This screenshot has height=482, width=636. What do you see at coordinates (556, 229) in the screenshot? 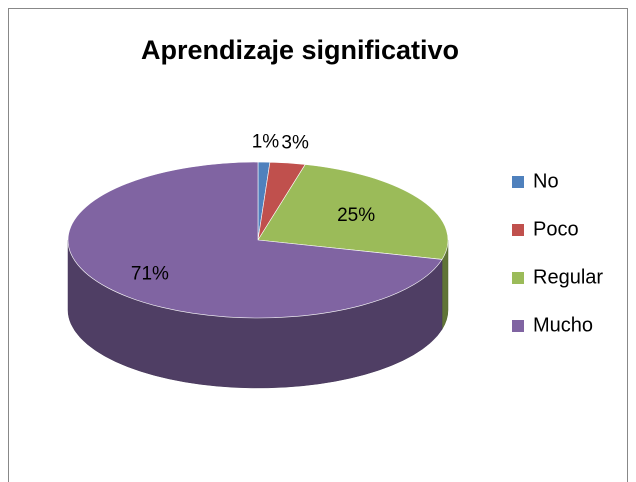
I see `legend-label: Poco` at bounding box center [556, 229].